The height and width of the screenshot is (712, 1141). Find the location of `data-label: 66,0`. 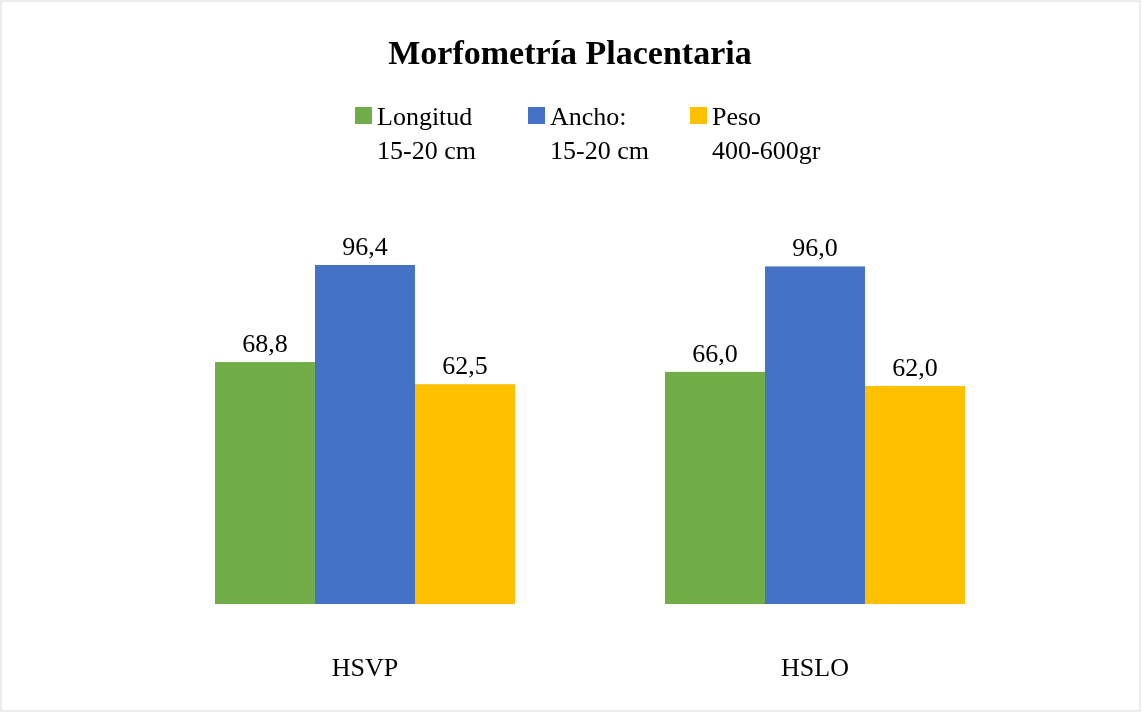

data-label: 66,0 is located at coordinates (715, 353).